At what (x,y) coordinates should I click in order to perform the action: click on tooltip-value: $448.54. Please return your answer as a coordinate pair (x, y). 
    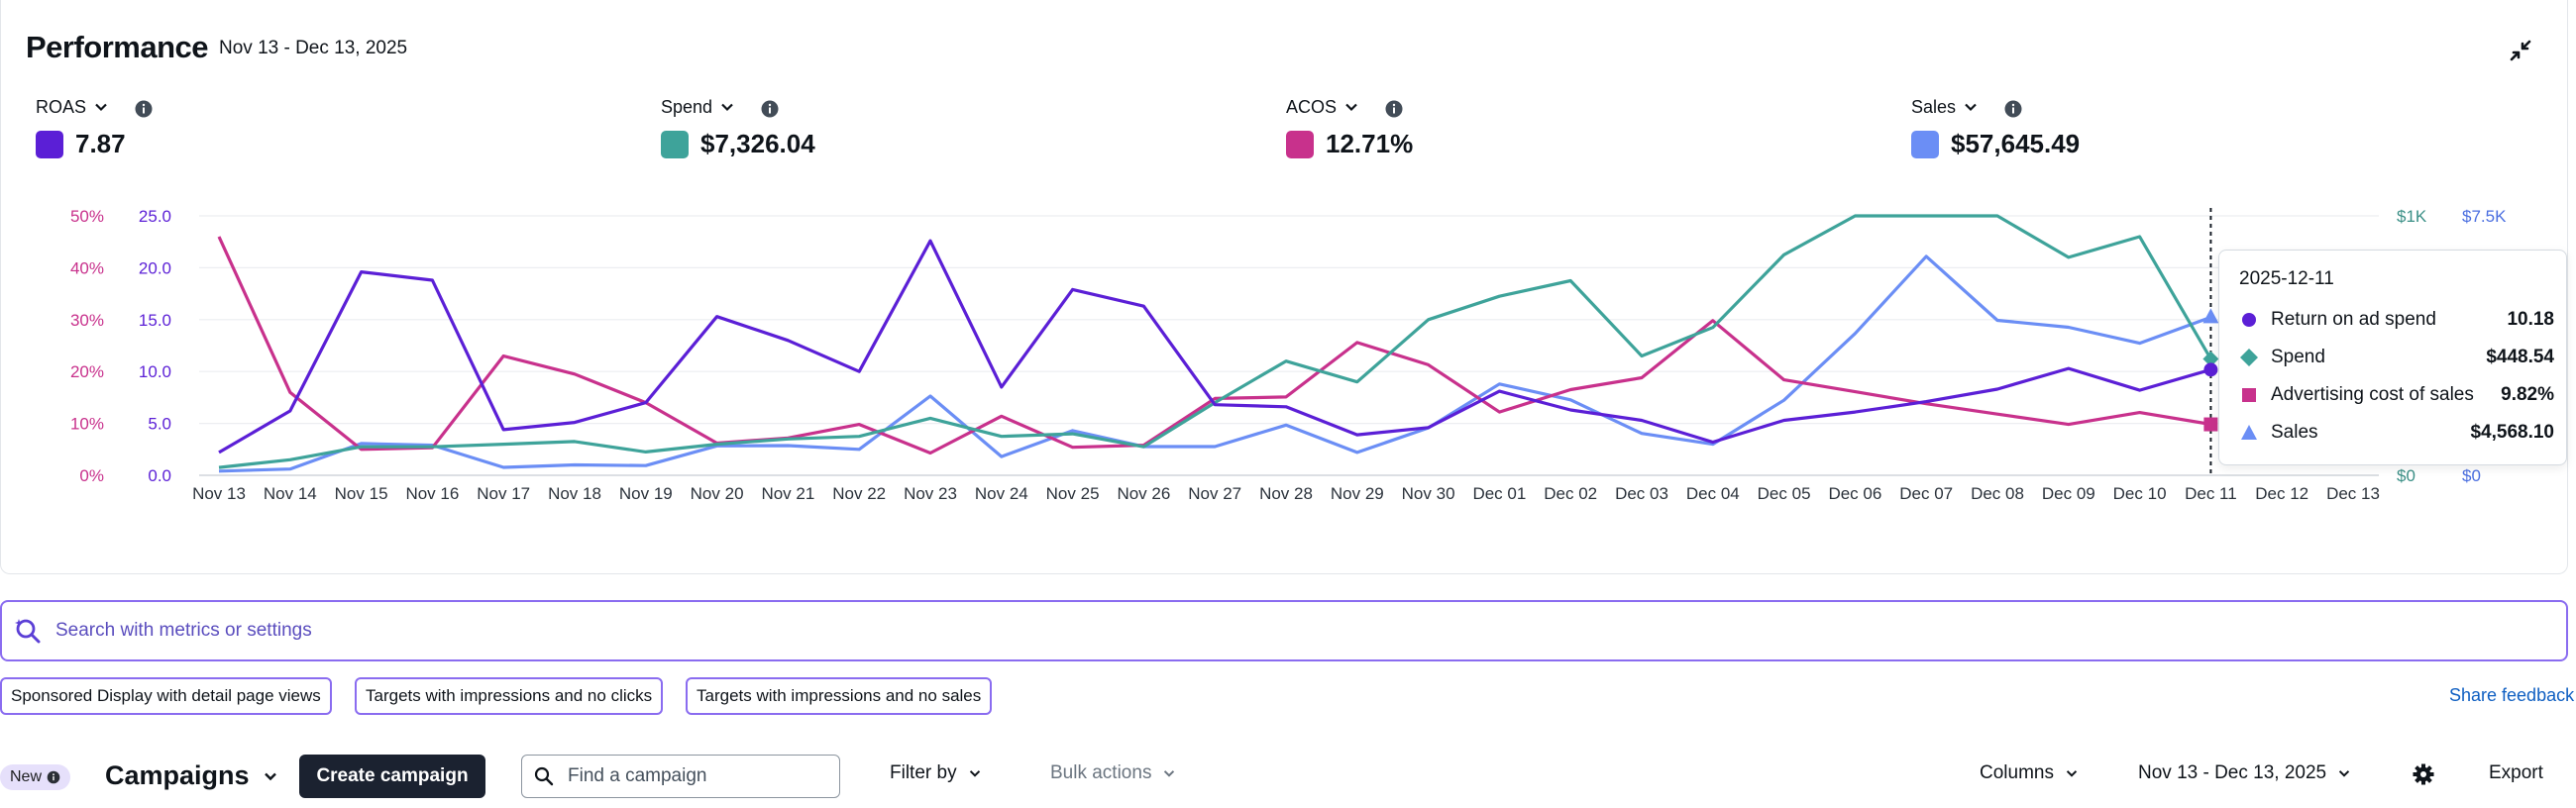
    Looking at the image, I should click on (2520, 357).